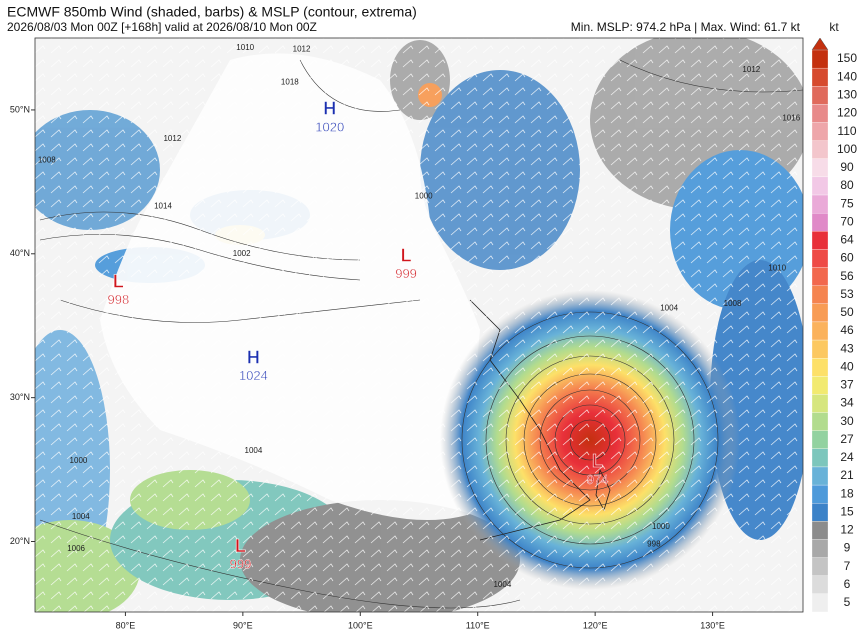 Image resolution: width=863 pixels, height=642 pixels. What do you see at coordinates (847, 403) in the screenshot?
I see `colorbar-label: 34` at bounding box center [847, 403].